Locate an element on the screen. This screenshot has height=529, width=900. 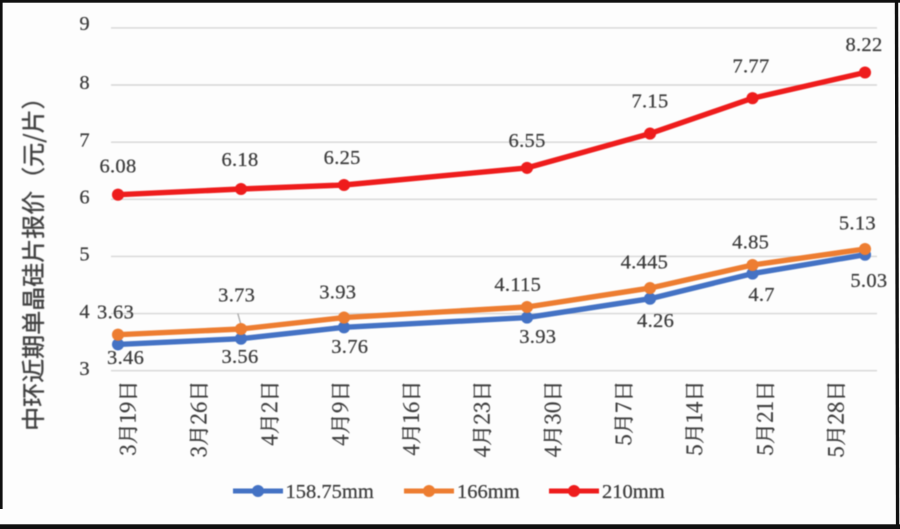
svg-text: 7.77 is located at coordinates (750, 67).